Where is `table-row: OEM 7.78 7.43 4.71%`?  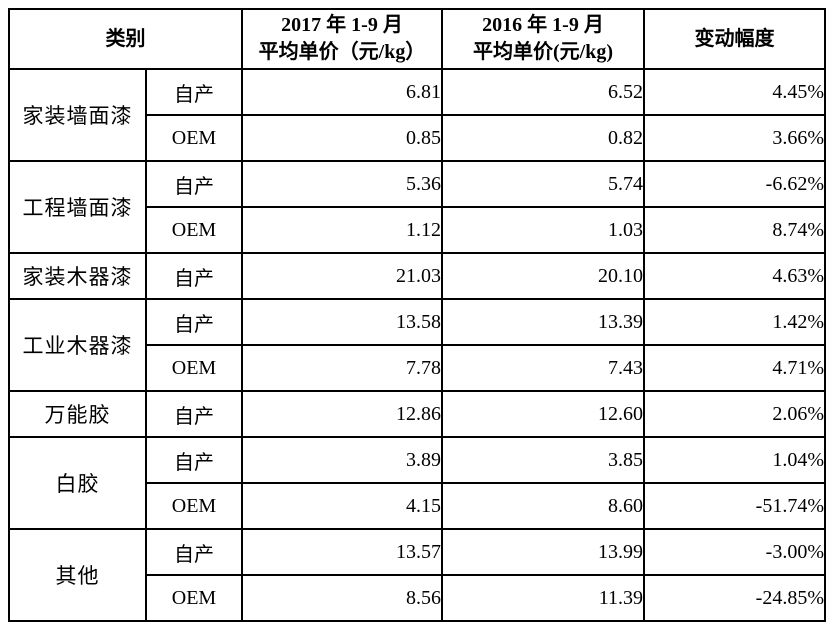
table-row: OEM 7.78 7.43 4.71% is located at coordinates (417, 368).